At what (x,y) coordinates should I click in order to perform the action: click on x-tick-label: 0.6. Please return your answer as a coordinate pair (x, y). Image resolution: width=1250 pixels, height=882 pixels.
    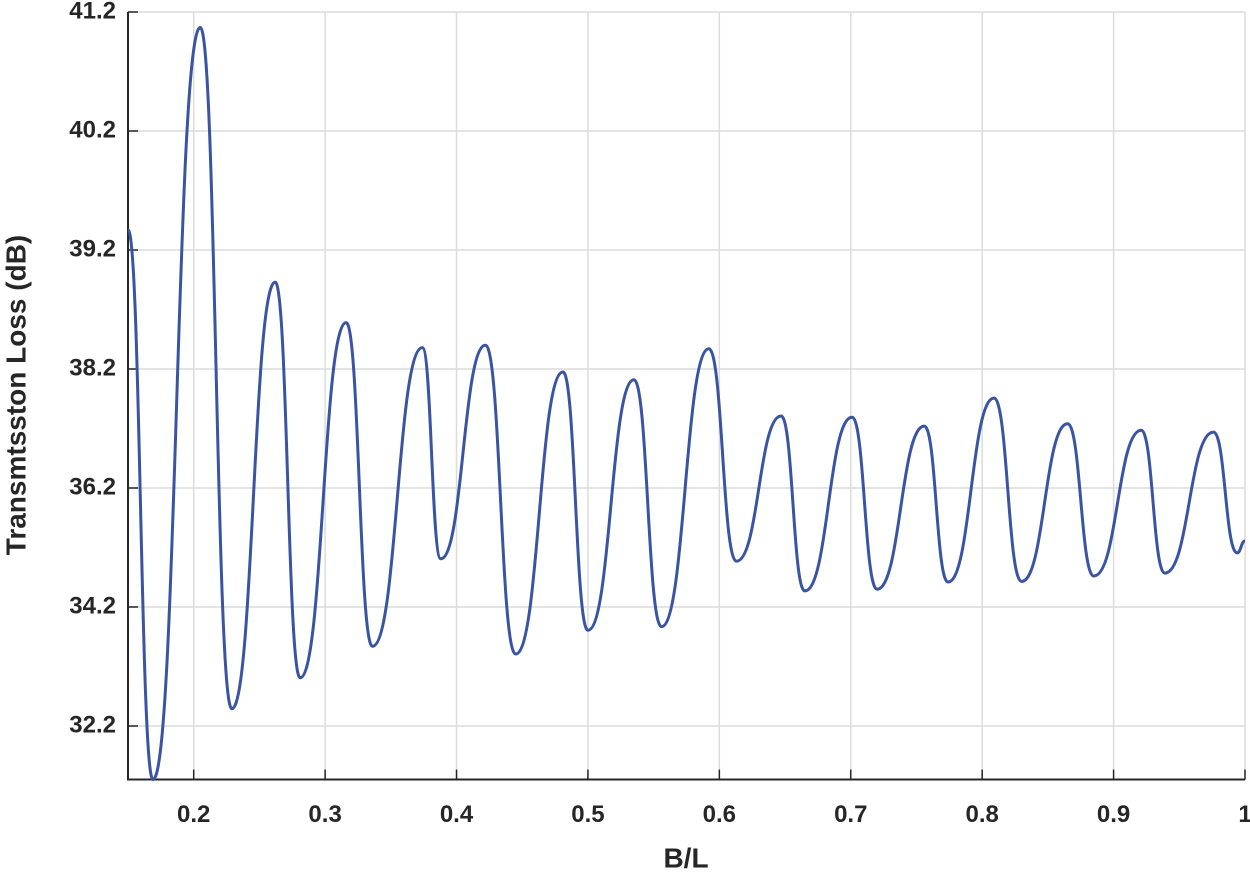
    Looking at the image, I should click on (719, 814).